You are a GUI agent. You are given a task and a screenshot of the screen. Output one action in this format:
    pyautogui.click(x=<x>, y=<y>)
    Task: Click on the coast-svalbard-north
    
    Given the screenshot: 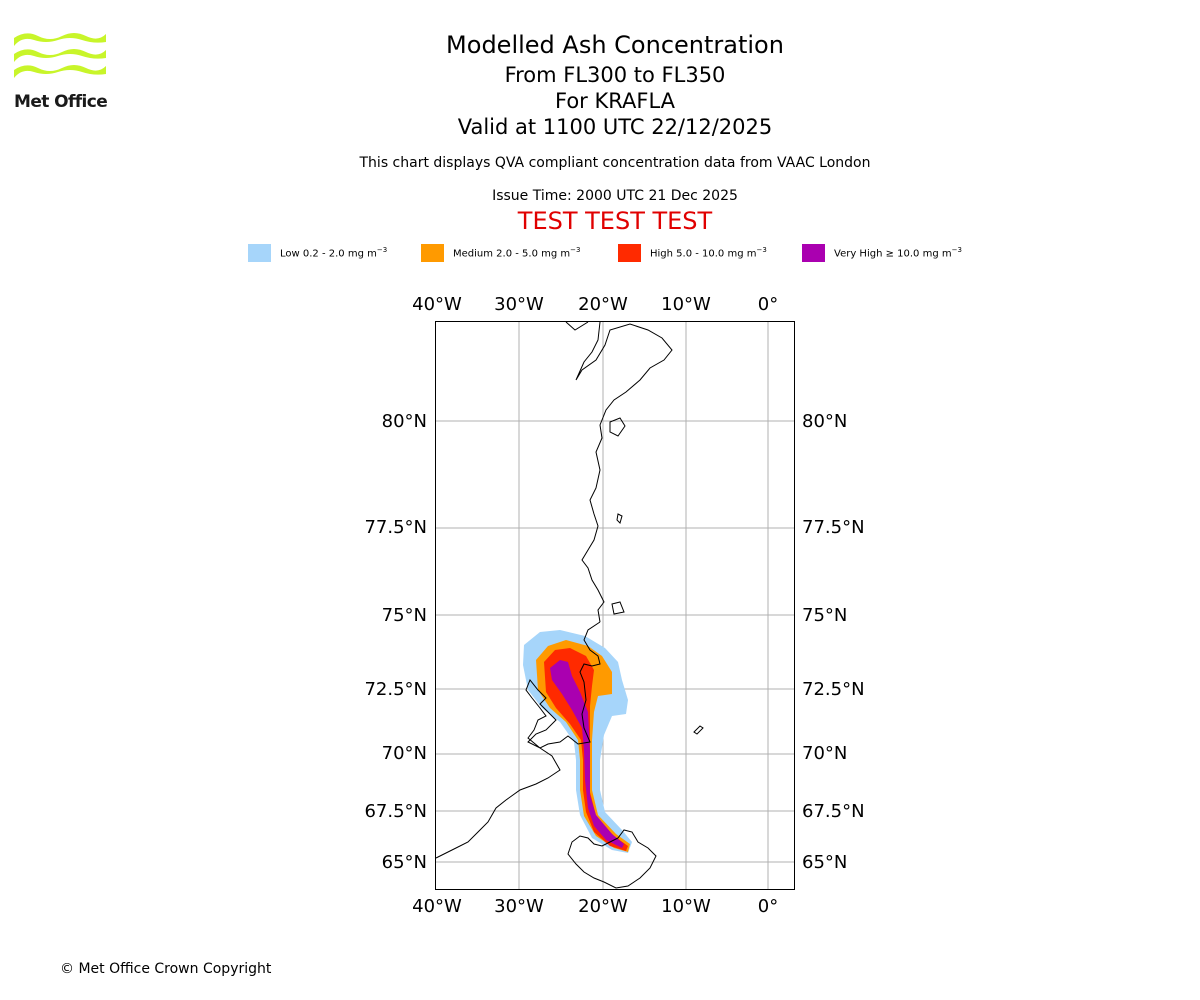 What is the action you would take?
    pyautogui.click(x=619, y=472)
    